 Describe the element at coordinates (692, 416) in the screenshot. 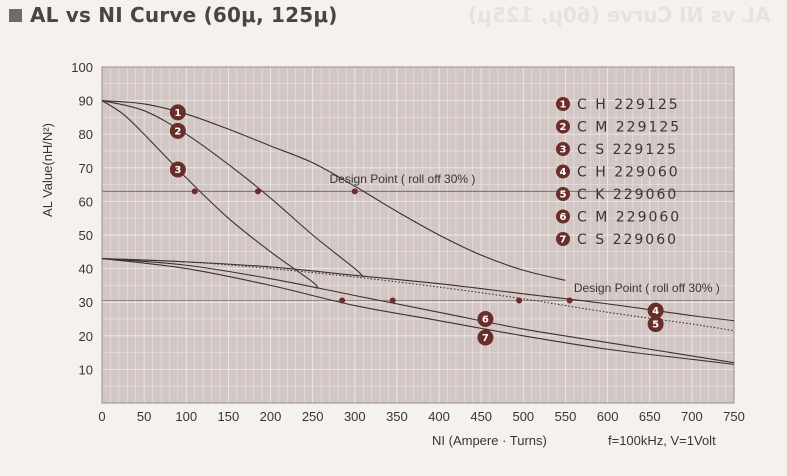

I see `x-tick-label: 700` at that location.